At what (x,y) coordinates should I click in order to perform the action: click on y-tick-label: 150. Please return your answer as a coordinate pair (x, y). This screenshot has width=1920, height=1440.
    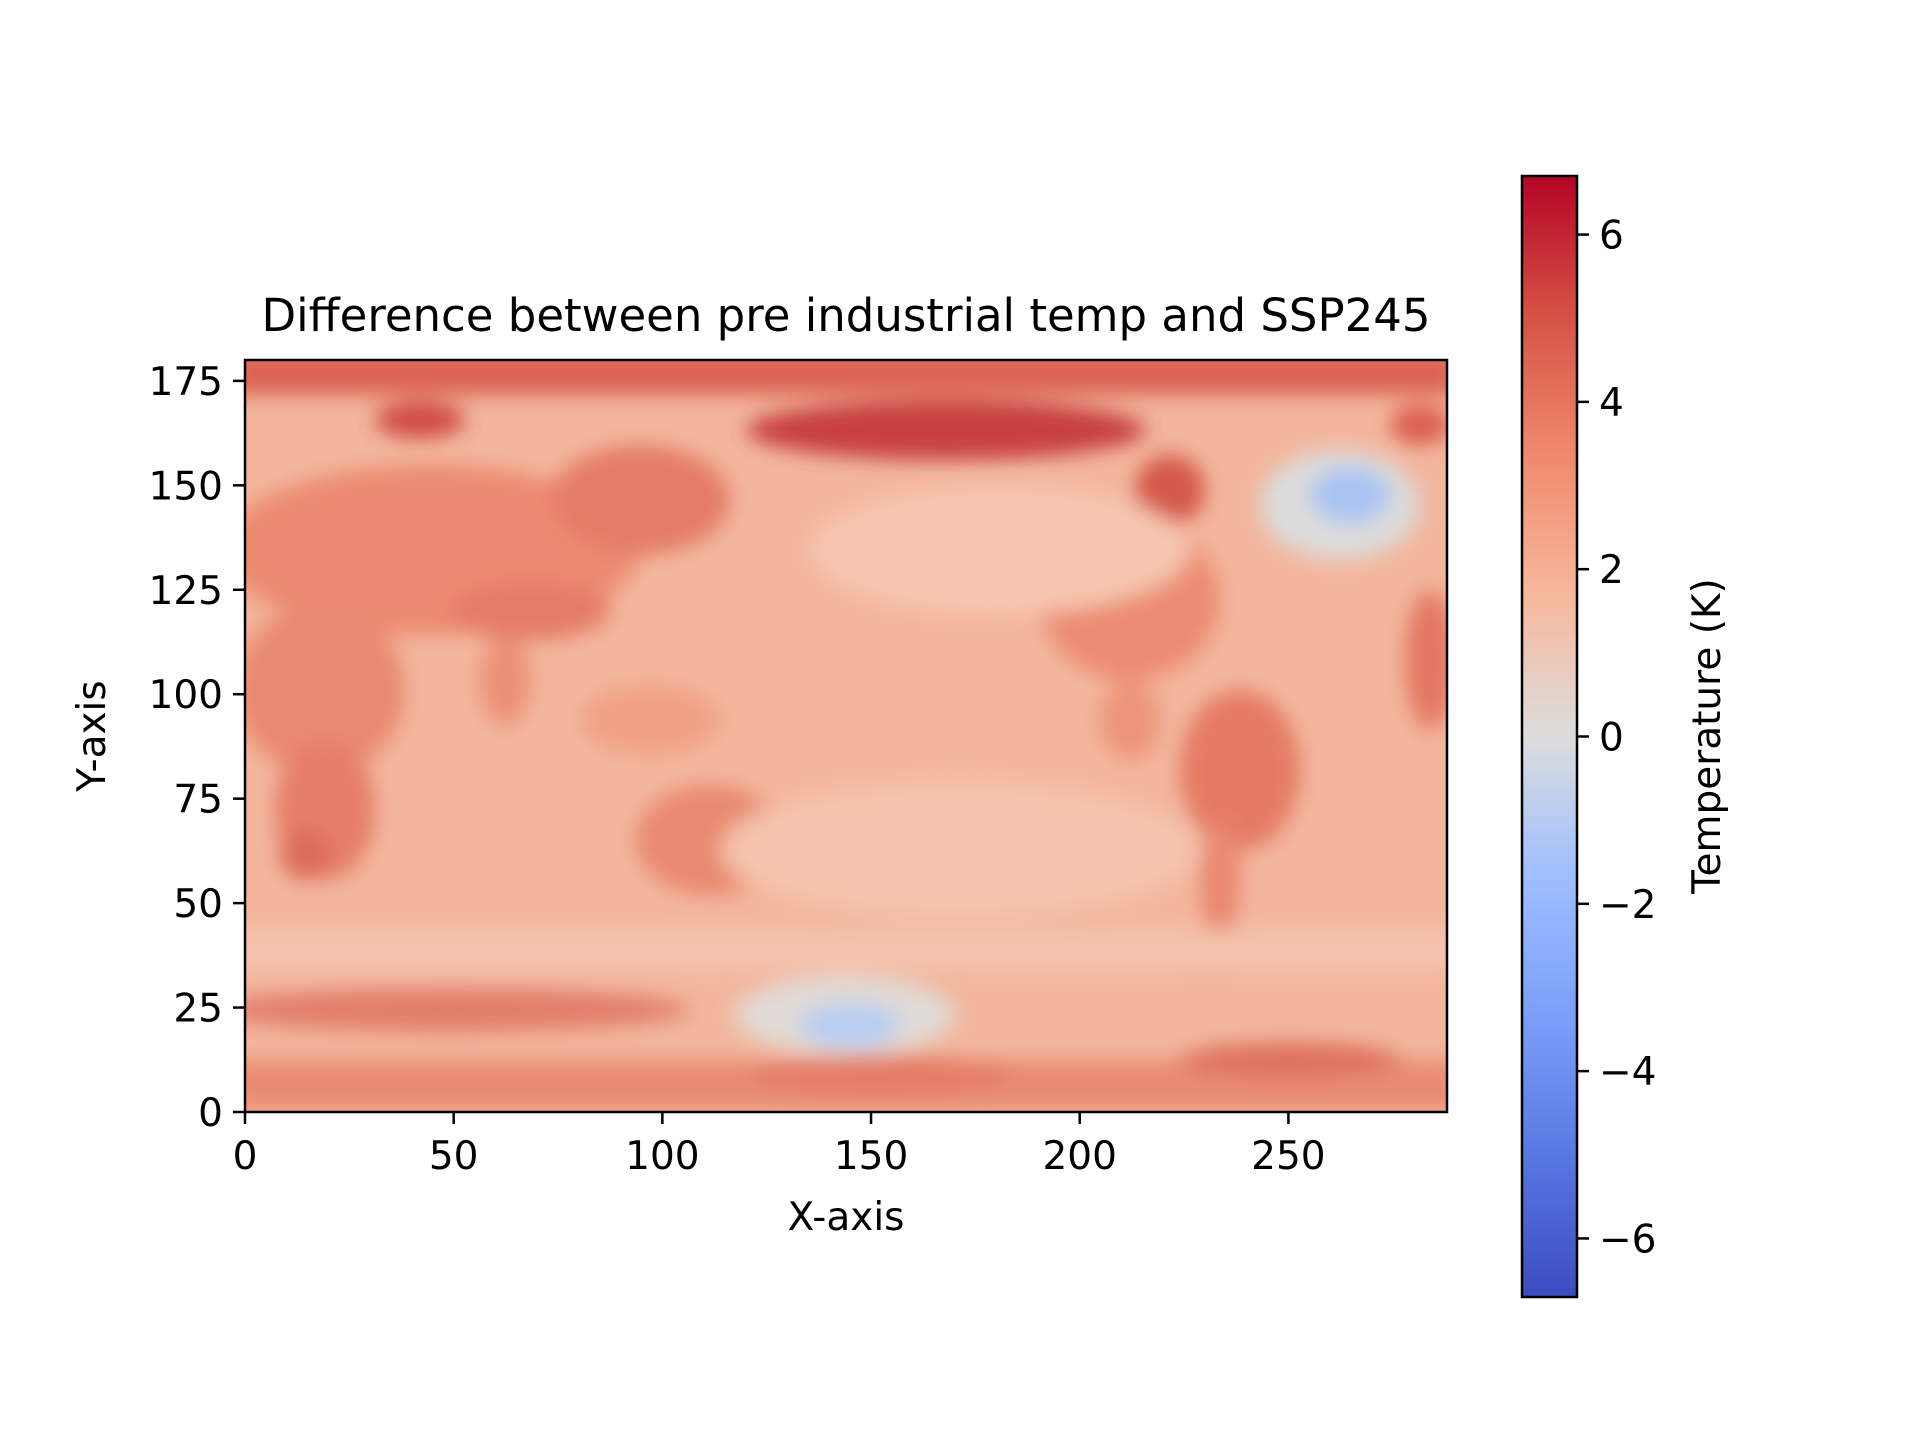
    Looking at the image, I should click on (186, 486).